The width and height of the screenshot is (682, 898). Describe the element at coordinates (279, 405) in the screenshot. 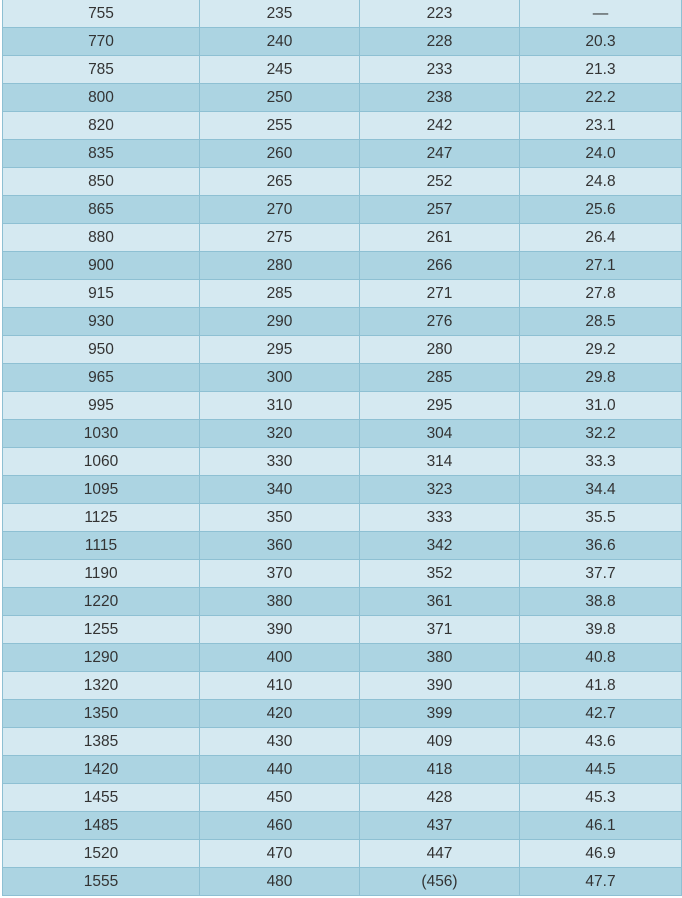

I see `table-cell: 310` at that location.